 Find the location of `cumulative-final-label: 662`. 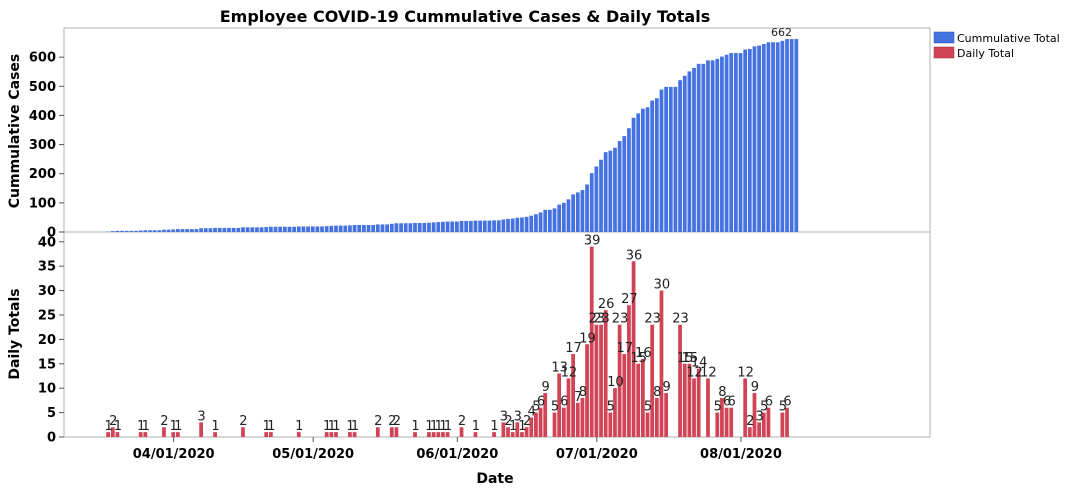

cumulative-final-label: 662 is located at coordinates (781, 32).